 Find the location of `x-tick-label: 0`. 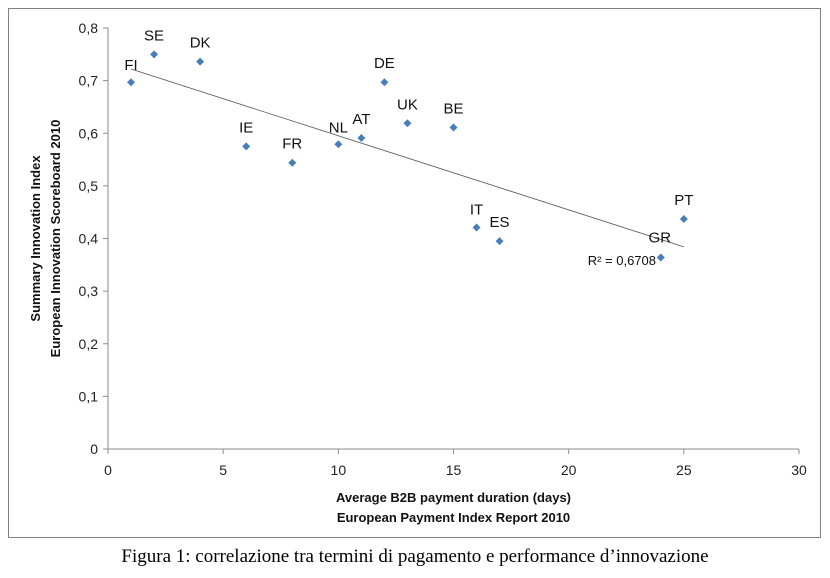

x-tick-label: 0 is located at coordinates (108, 470).